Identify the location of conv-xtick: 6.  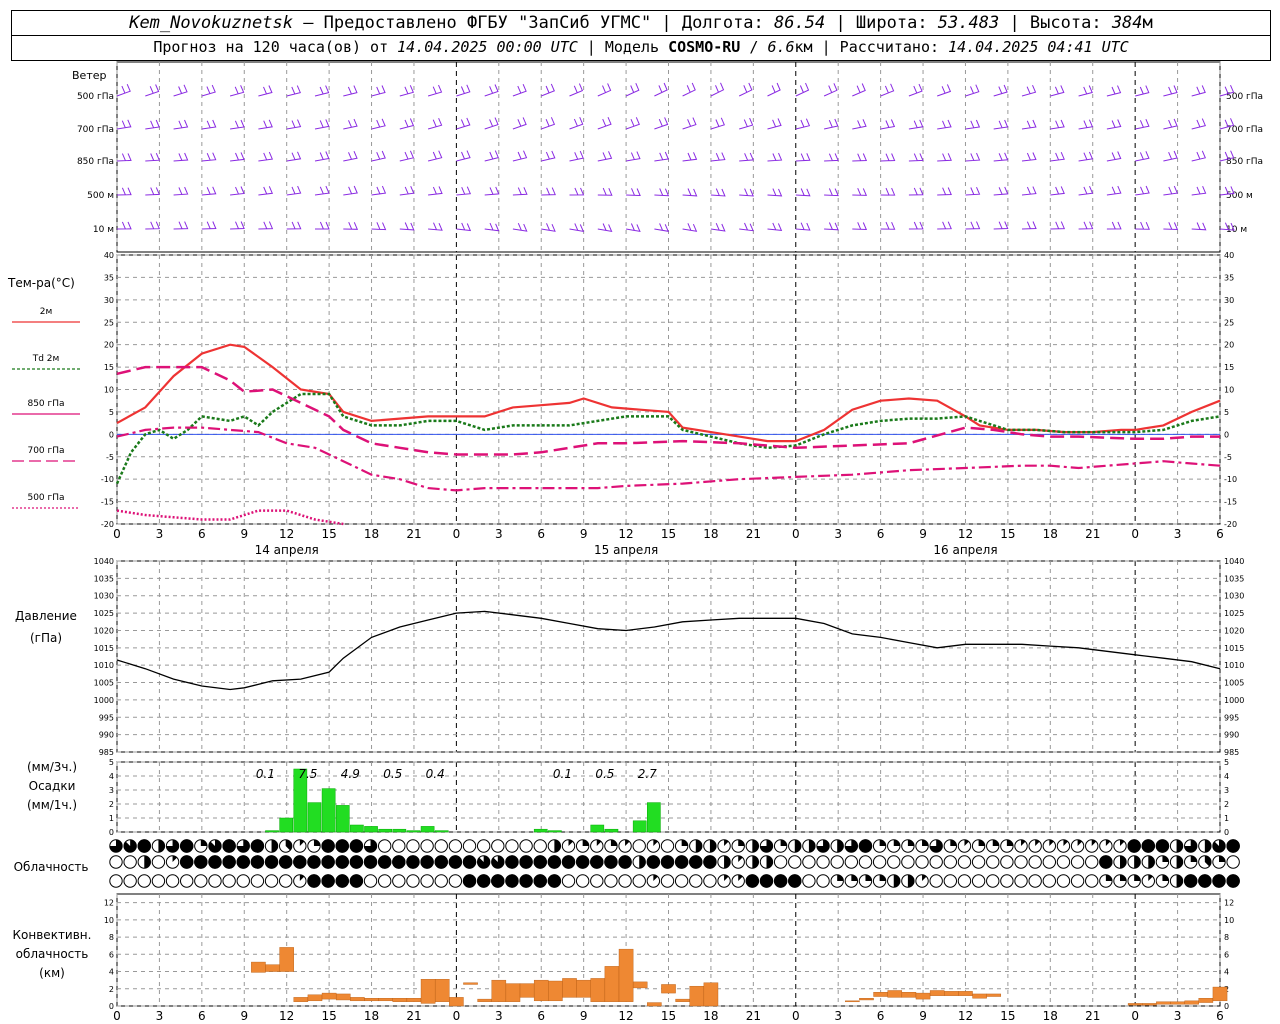
(202, 1016).